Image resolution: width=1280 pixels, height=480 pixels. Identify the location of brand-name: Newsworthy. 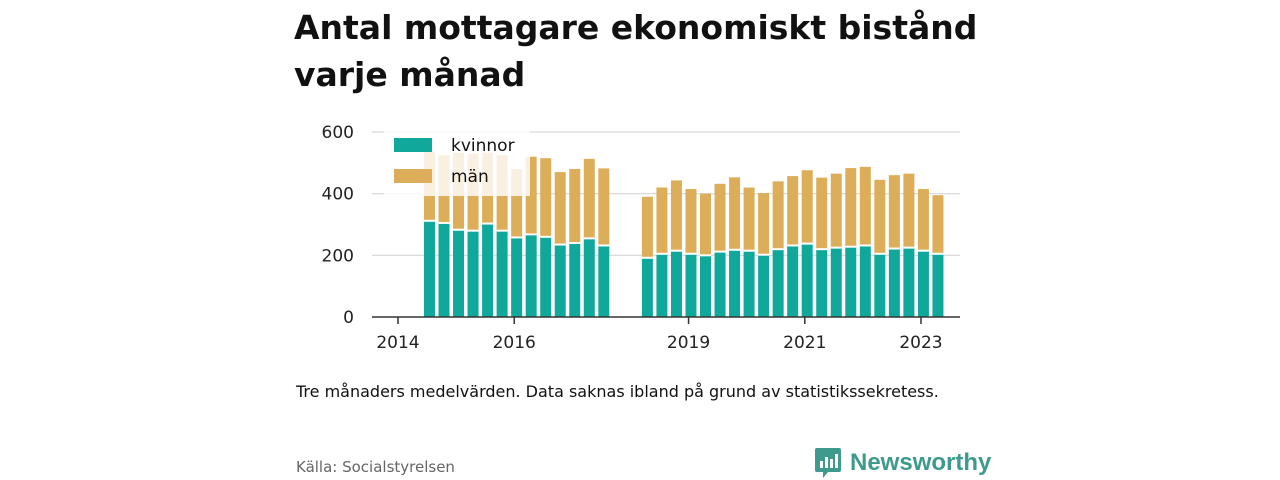
(921, 462).